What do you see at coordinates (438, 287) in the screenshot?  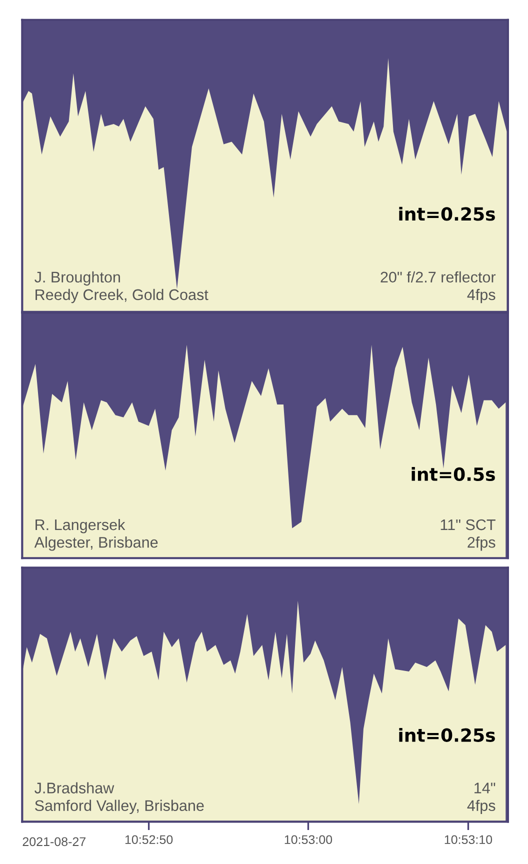 I see `annotation: 20" f/2.7 reflector 4fps` at bounding box center [438, 287].